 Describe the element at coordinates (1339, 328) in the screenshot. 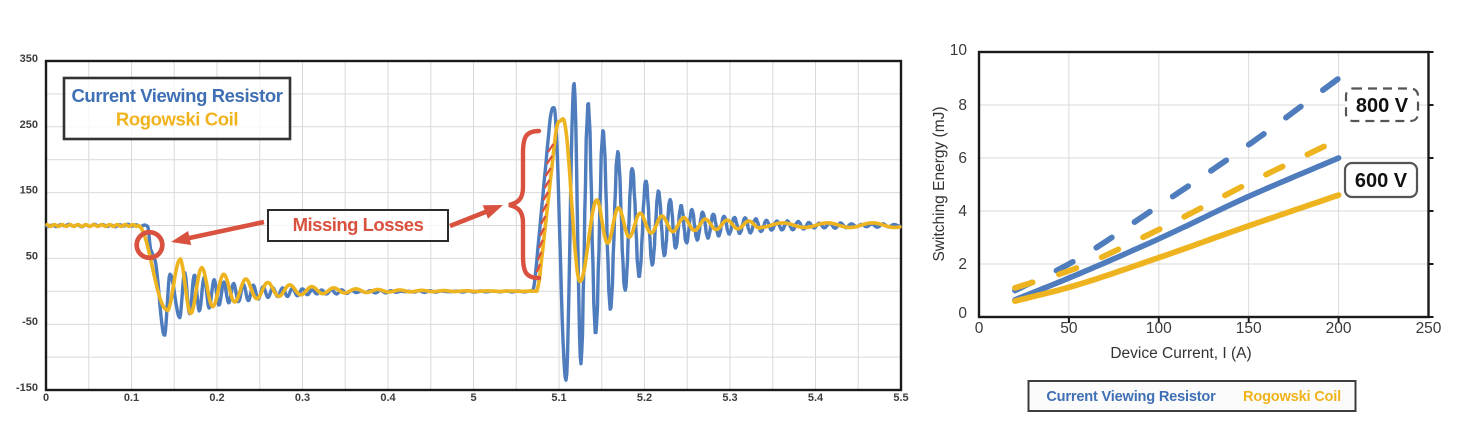

I see `svg-text: 200` at that location.